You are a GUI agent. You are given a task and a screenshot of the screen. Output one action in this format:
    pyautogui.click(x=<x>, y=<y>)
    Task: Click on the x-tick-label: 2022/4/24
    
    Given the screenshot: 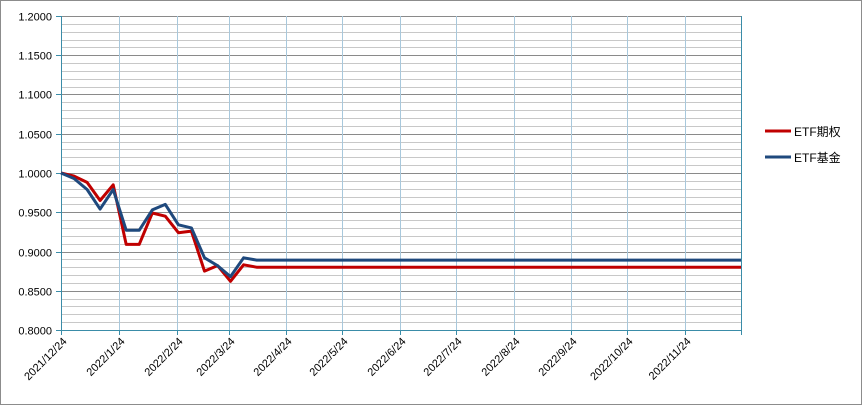 What is the action you would take?
    pyautogui.click(x=273, y=357)
    